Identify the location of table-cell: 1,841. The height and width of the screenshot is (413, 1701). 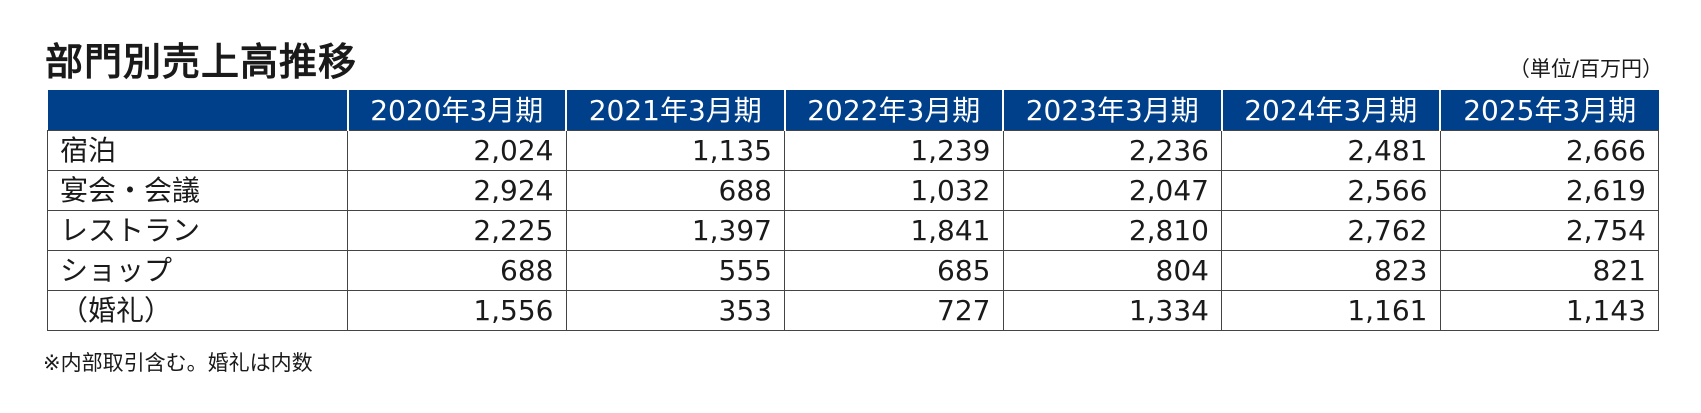
(894, 230).